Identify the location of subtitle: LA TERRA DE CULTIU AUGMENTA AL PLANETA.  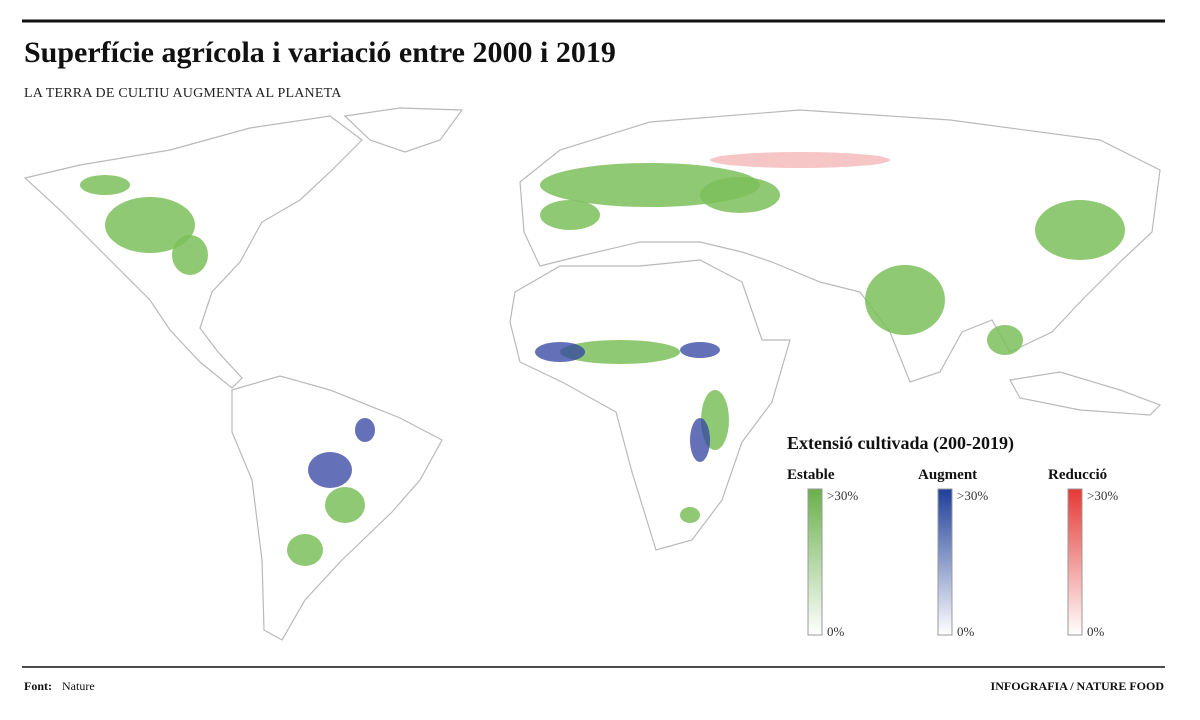
(183, 93).